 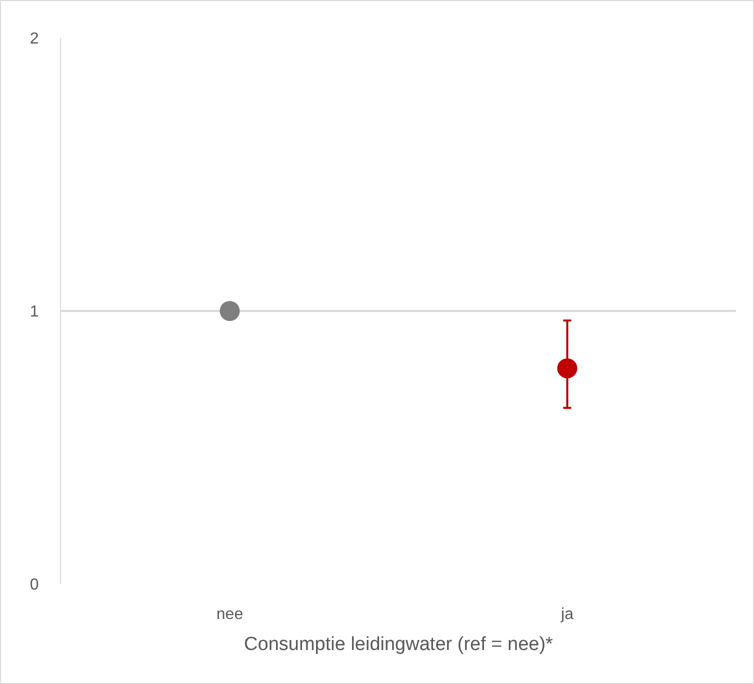 What do you see at coordinates (230, 614) in the screenshot?
I see `x-tick-label: nee` at bounding box center [230, 614].